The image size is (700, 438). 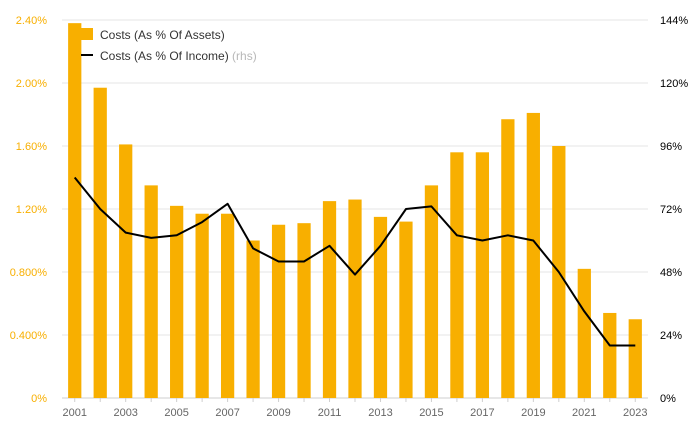 What do you see at coordinates (380, 307) in the screenshot?
I see `bar-2013` at bounding box center [380, 307].